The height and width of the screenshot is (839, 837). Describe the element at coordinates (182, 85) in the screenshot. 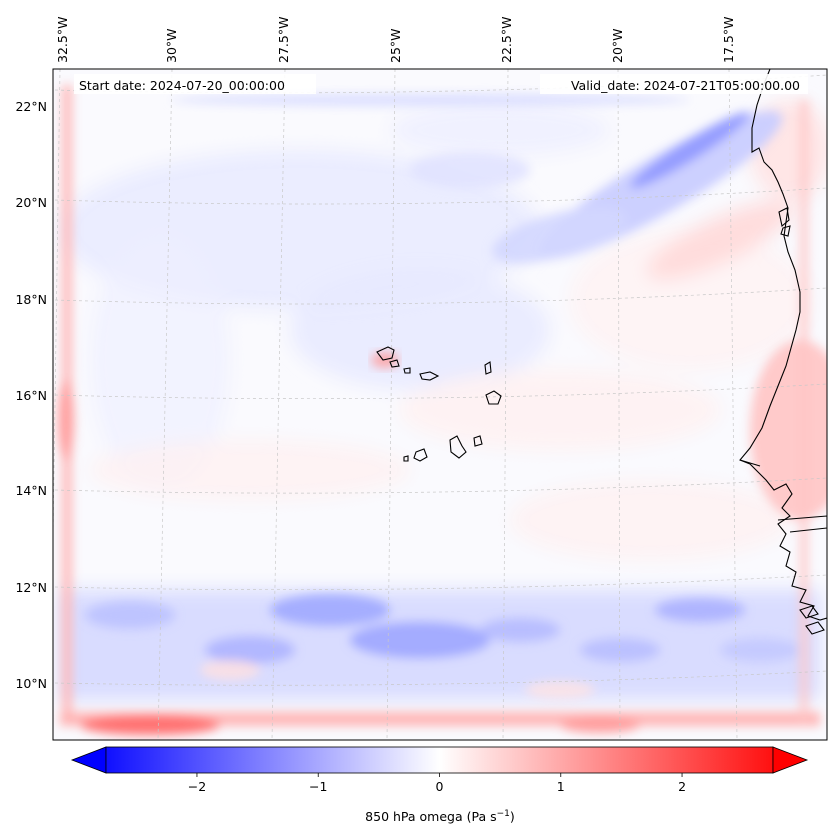

I see `start-date-label: Start date: 2024-07-20_00:00:00` at that location.